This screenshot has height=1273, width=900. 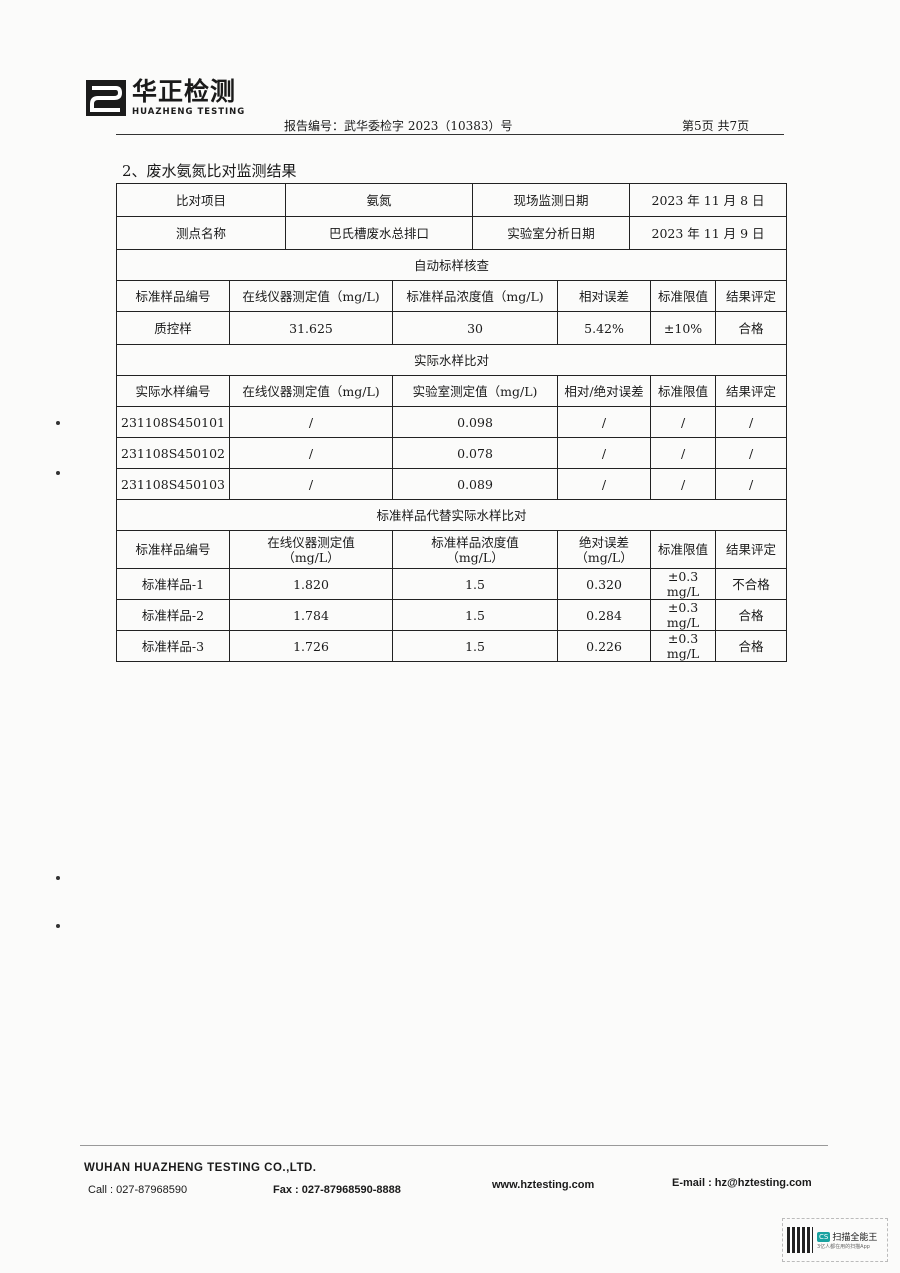 I want to click on footer-email: E-mail : hz@hztesting.com, so click(x=742, y=1183).